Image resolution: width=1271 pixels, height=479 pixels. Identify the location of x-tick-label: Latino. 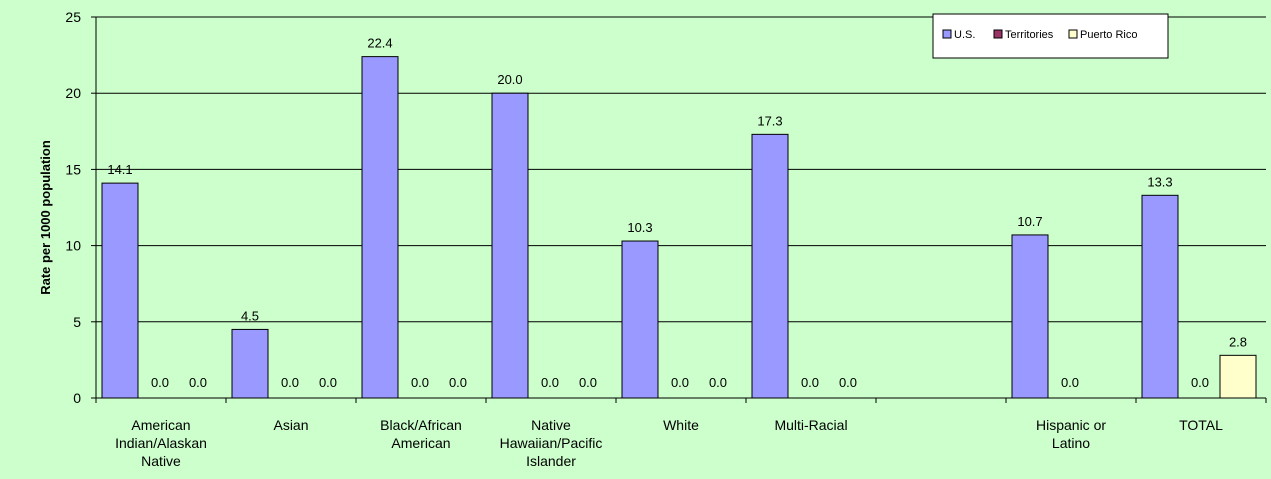
(1071, 443).